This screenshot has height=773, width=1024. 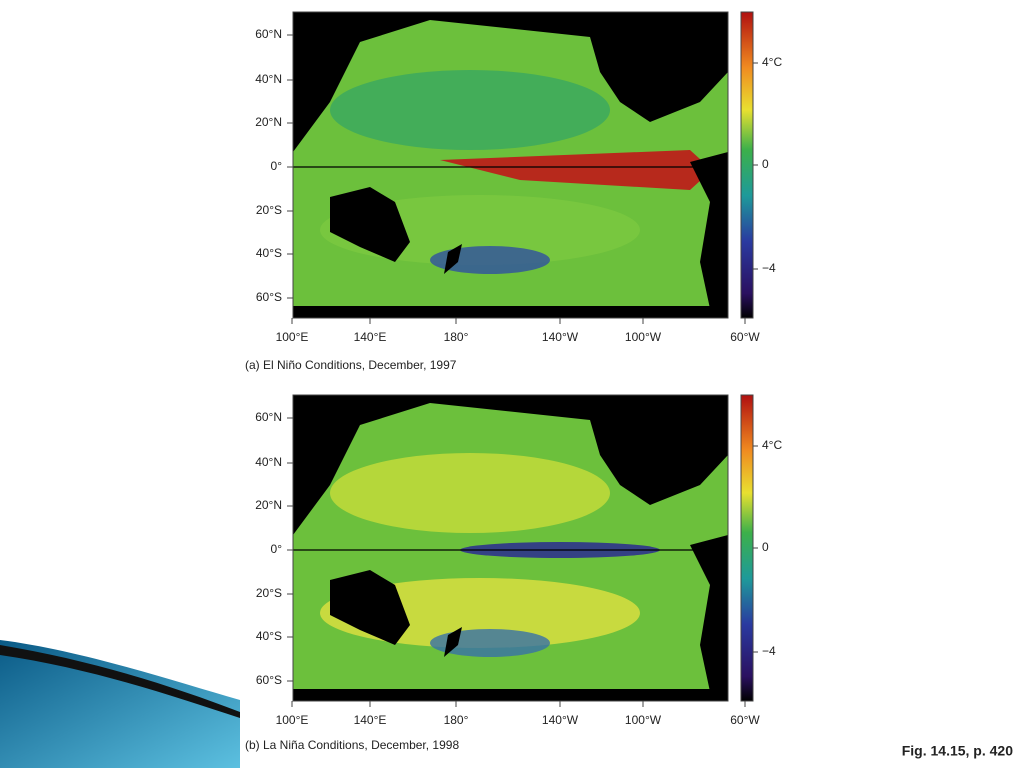 What do you see at coordinates (352, 745) in the screenshot?
I see `caption: (b) La Niña Conditions, December, 1998` at bounding box center [352, 745].